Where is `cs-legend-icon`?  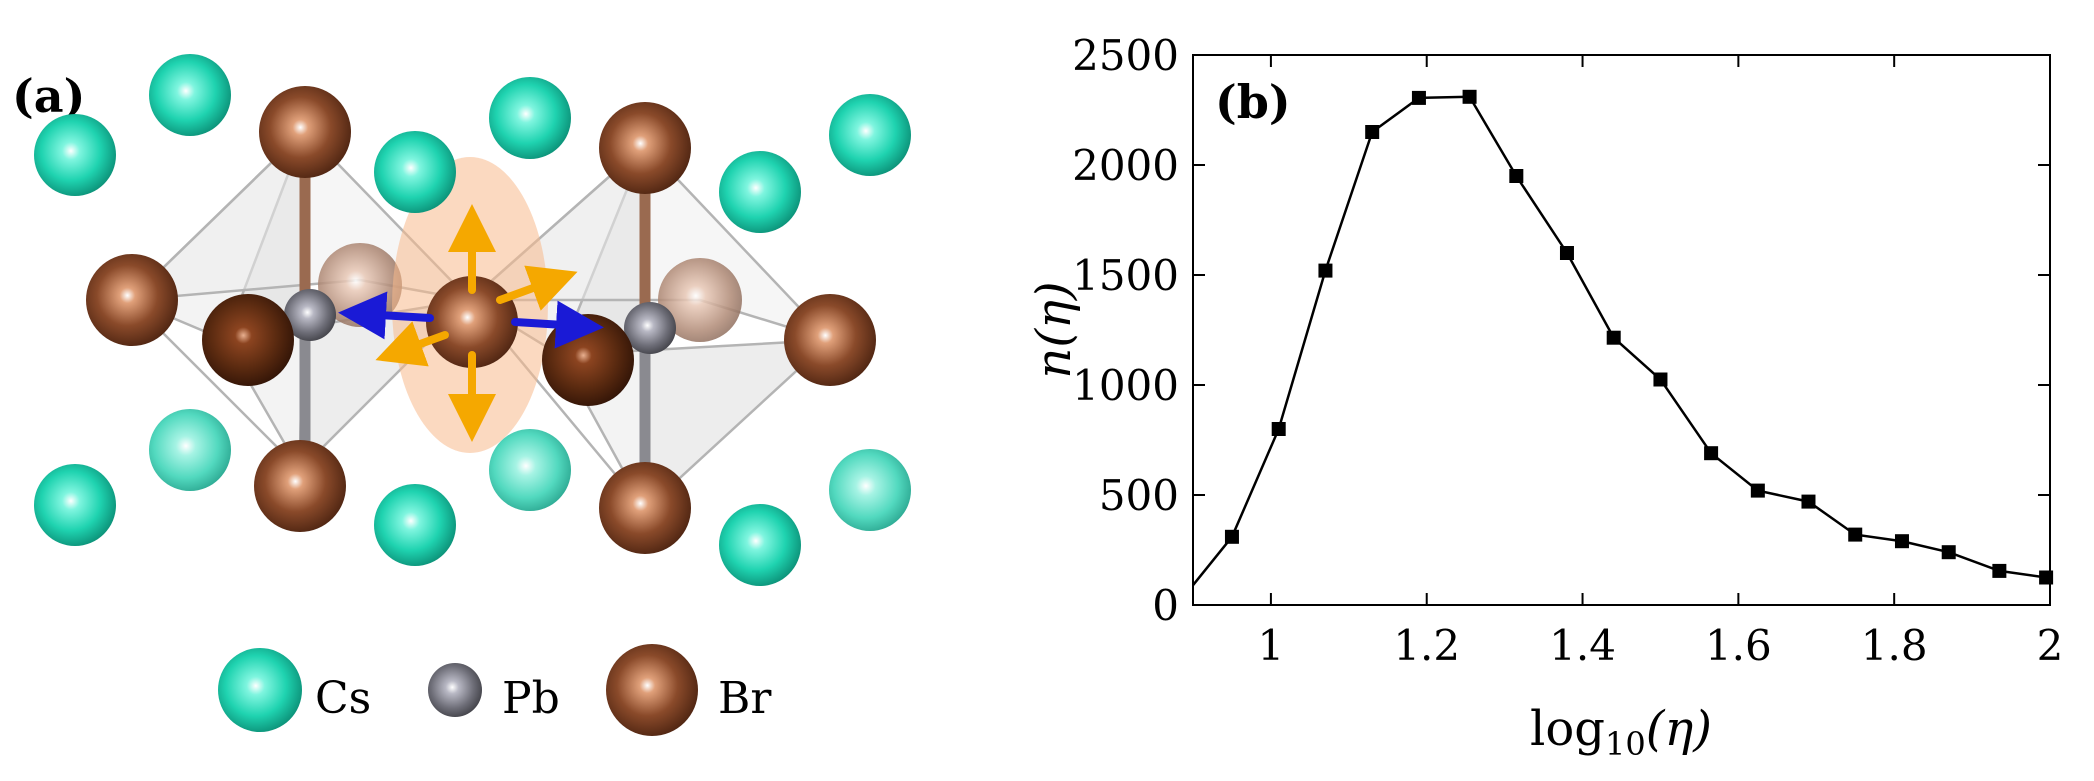 cs-legend-icon is located at coordinates (260, 690).